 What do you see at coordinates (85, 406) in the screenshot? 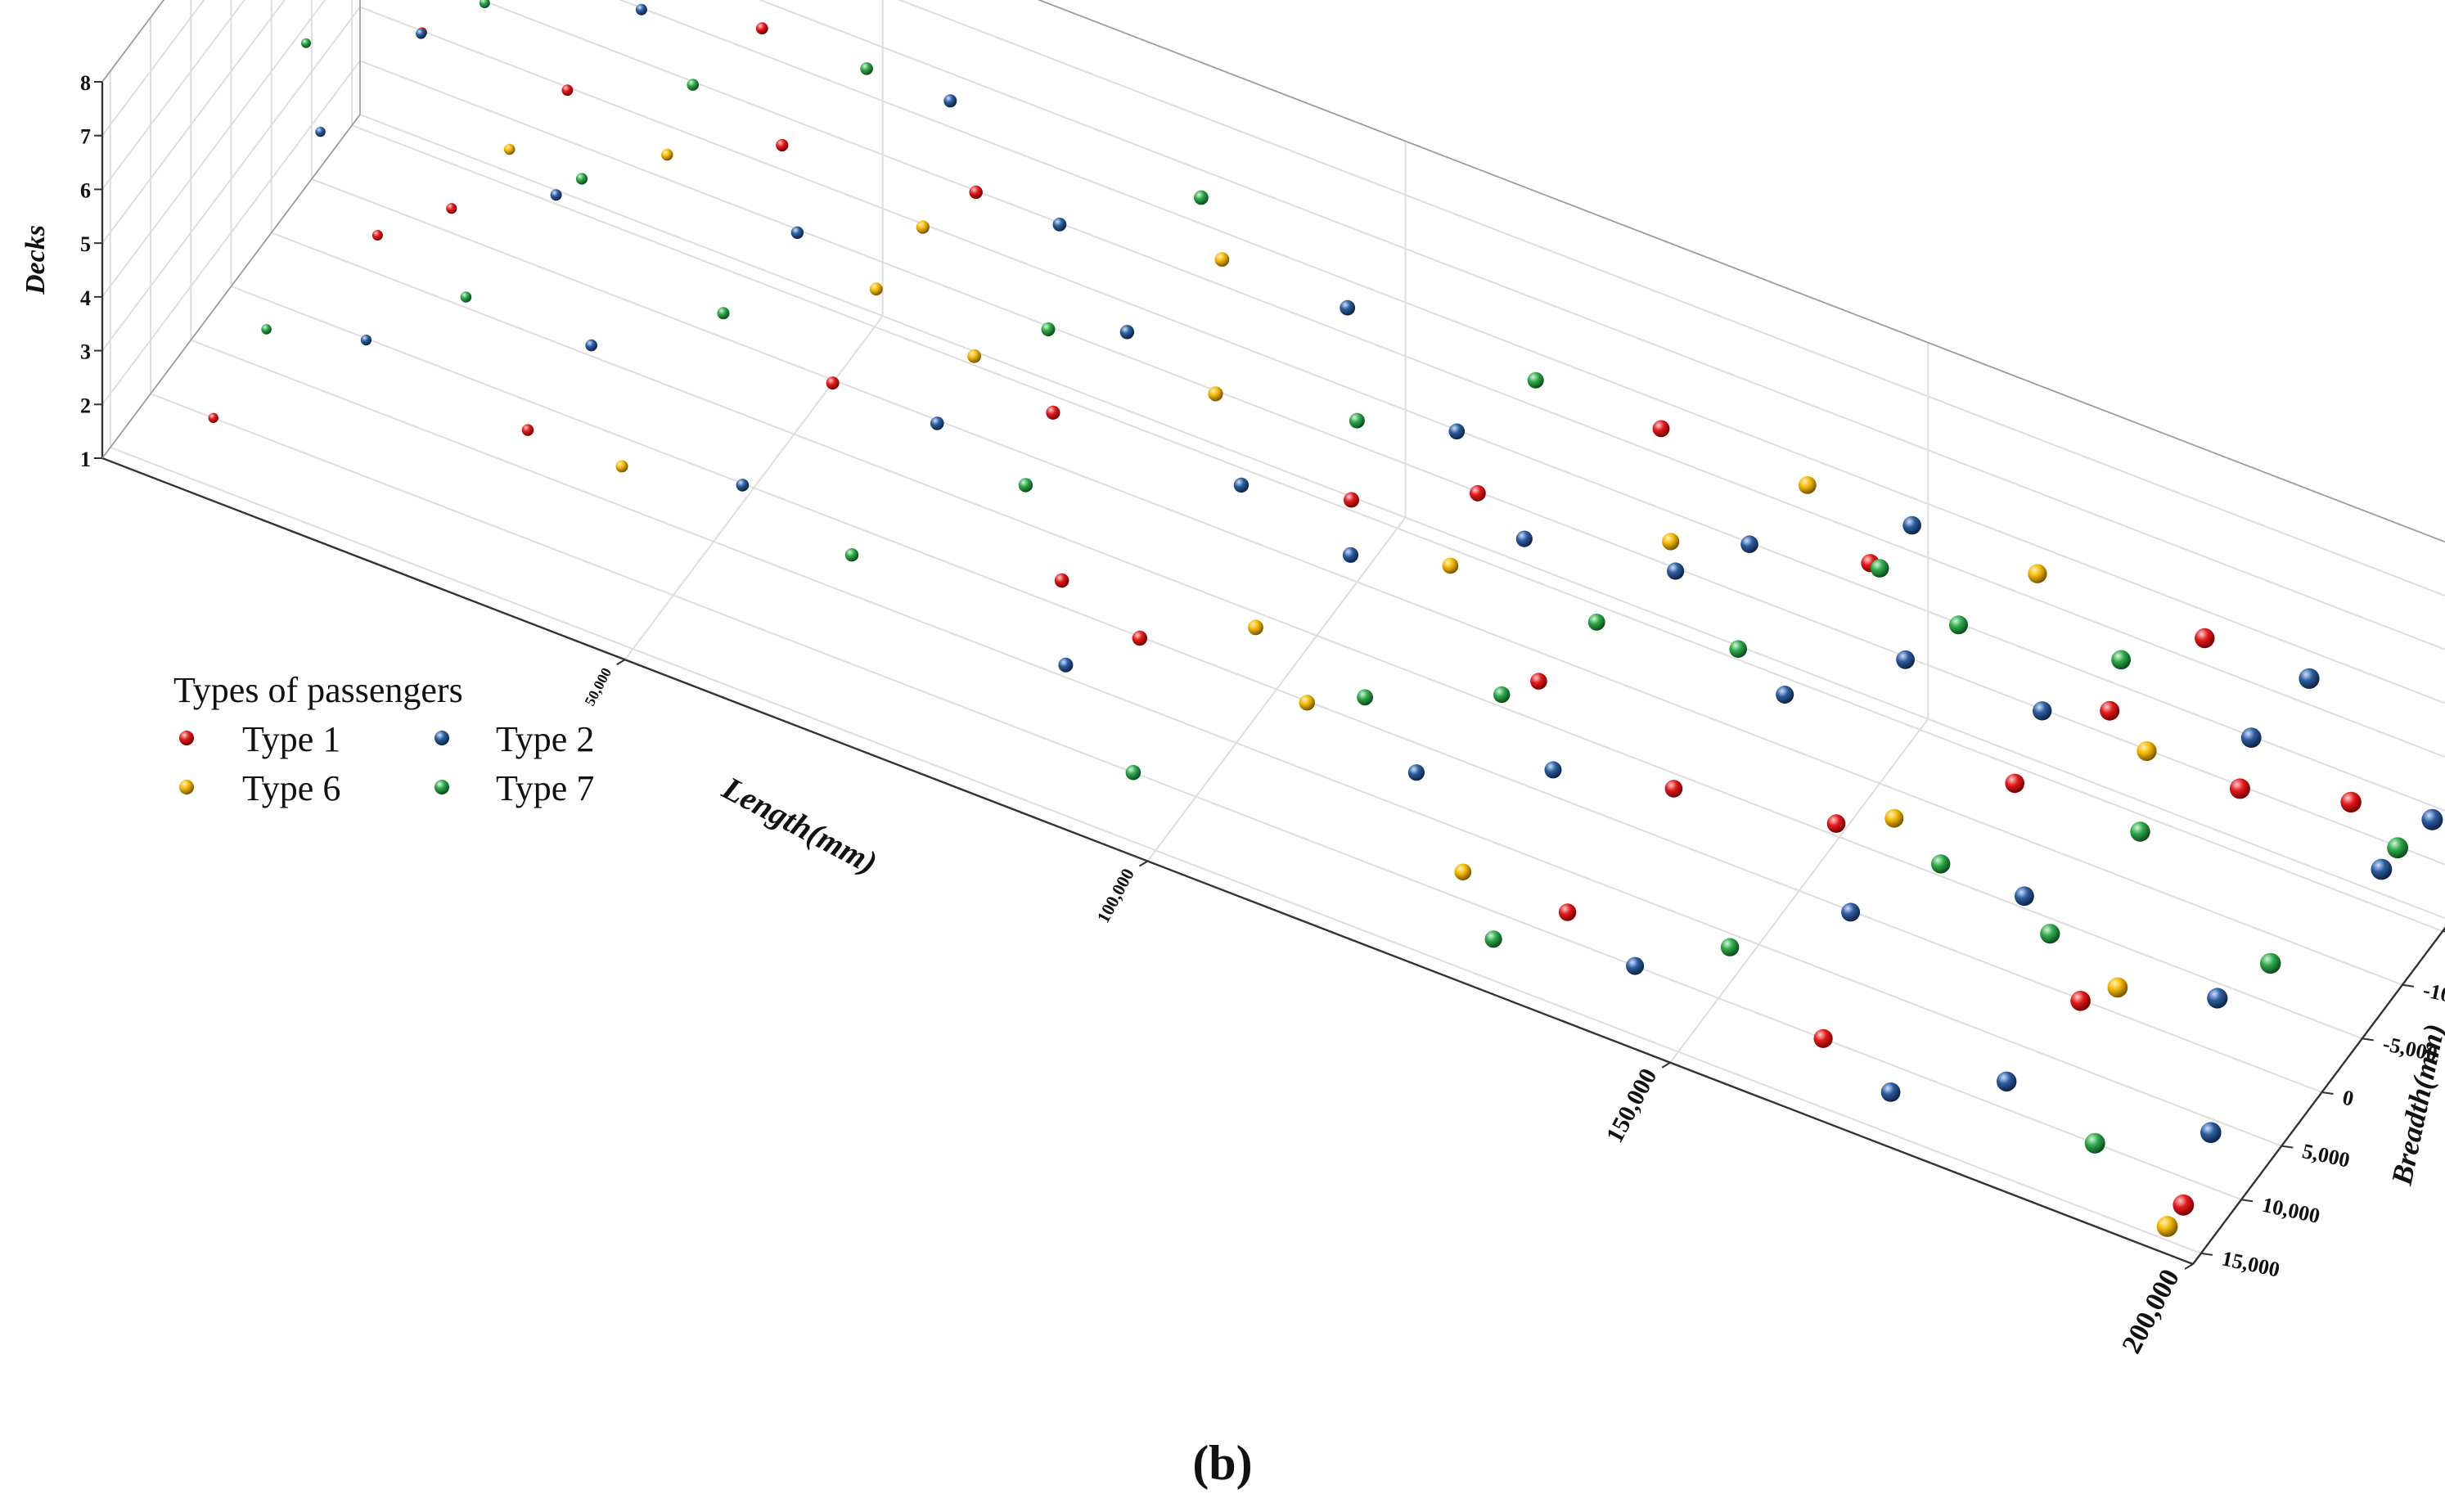
I see `z-tick-label: 2` at bounding box center [85, 406].